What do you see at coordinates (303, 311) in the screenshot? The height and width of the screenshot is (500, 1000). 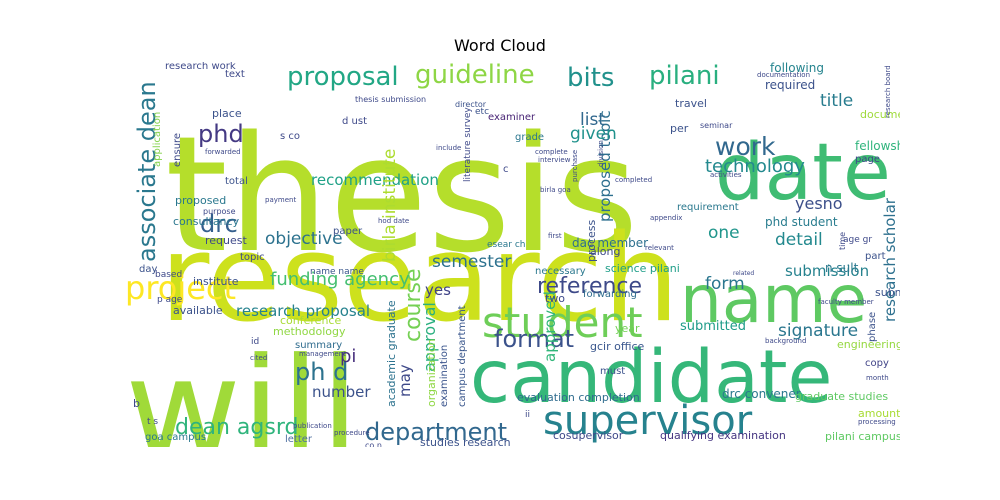 I see `word-research-proposal: research proposal` at bounding box center [303, 311].